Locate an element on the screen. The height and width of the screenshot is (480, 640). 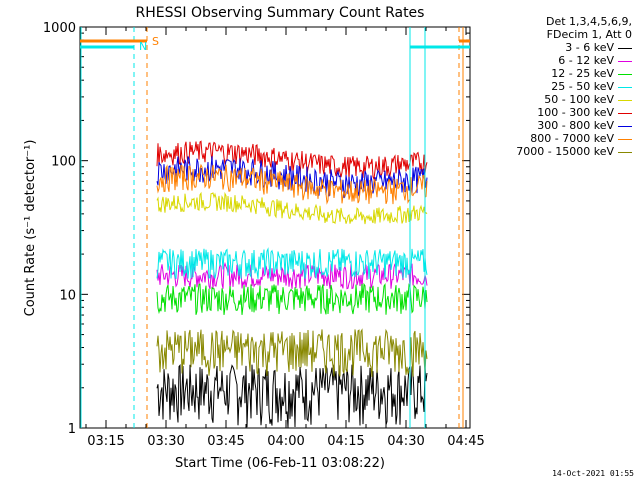
legend-label: 7000 - 15000 keV is located at coordinates (565, 151).